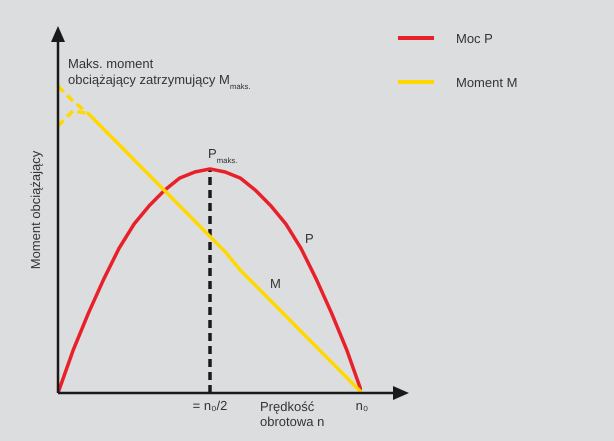 The height and width of the screenshot is (441, 614). Describe the element at coordinates (474, 38) in the screenshot. I see `legend-label: Moc P` at that location.